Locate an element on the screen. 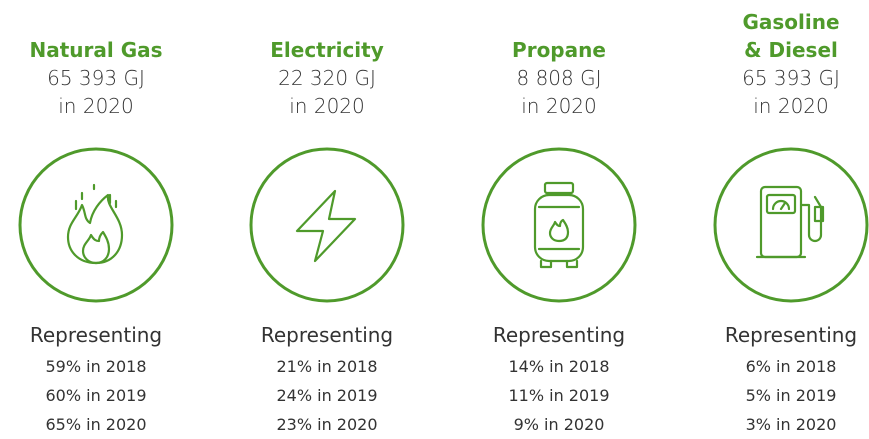  card-title: Electricity is located at coordinates (327, 50).